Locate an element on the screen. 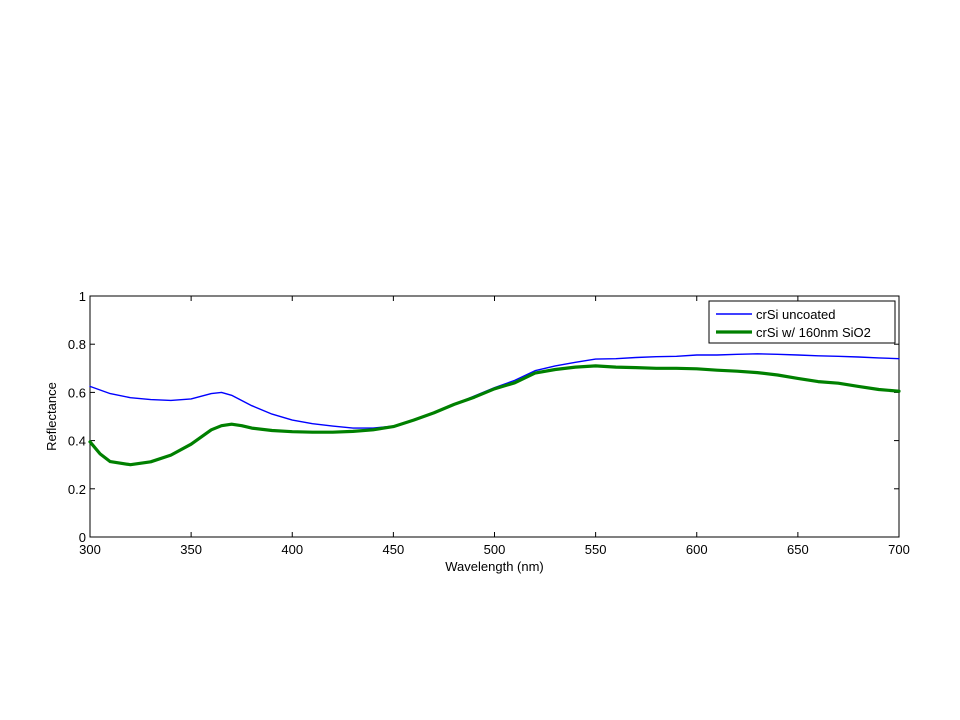 This screenshot has height=720, width=960. x-tick-label: 350 is located at coordinates (191, 549).